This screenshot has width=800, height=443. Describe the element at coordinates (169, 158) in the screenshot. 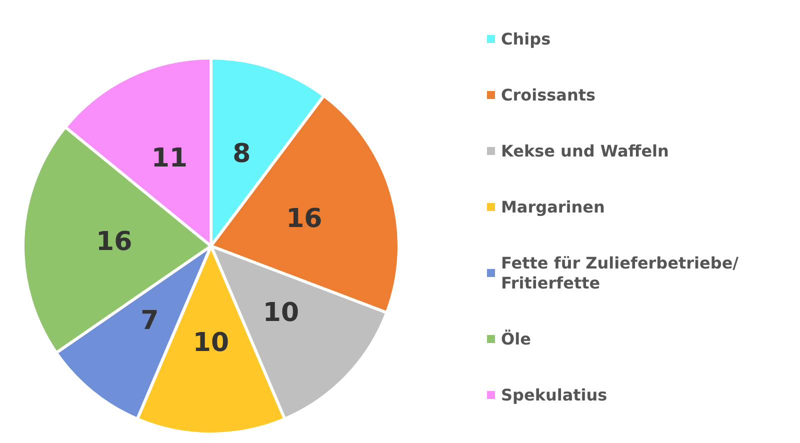

I see `data-label: 11` at that location.